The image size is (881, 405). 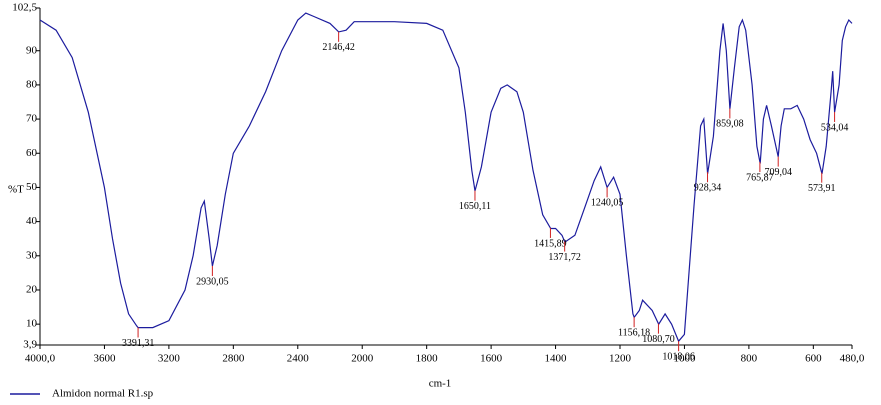 I want to click on peak-label: 1415,89, so click(x=550, y=243).